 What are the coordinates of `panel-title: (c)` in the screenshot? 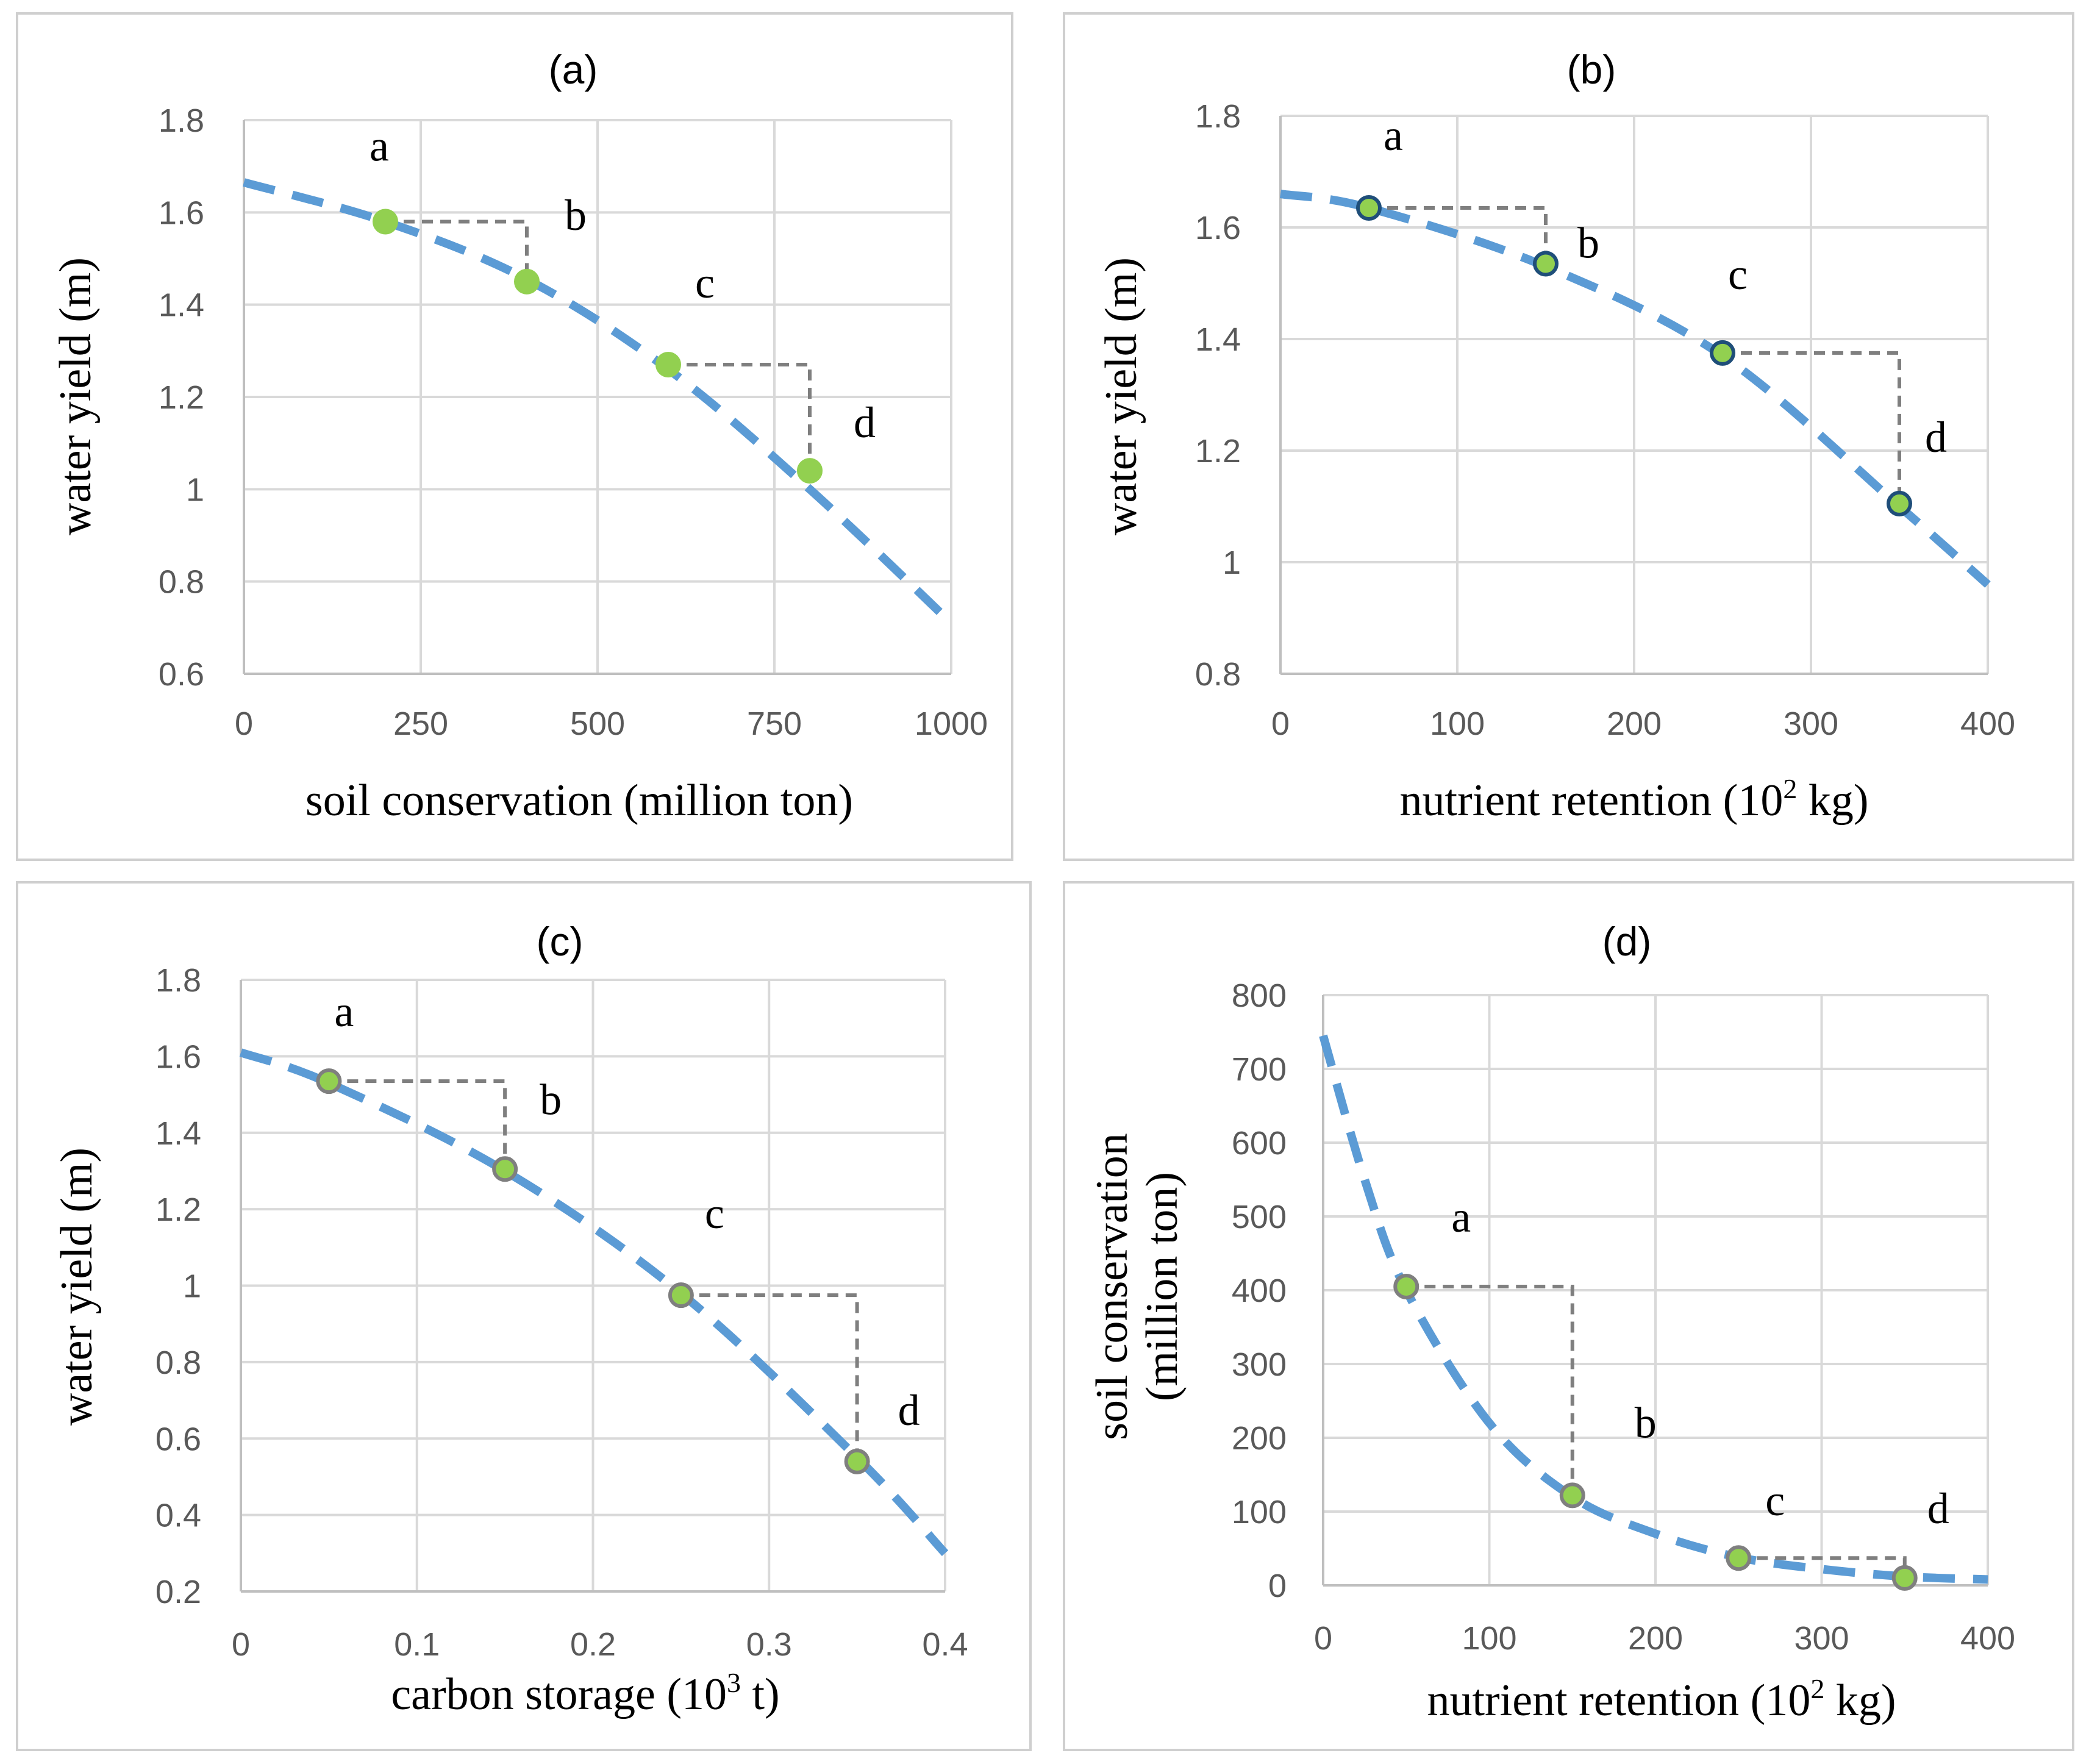 It's located at (561, 941).